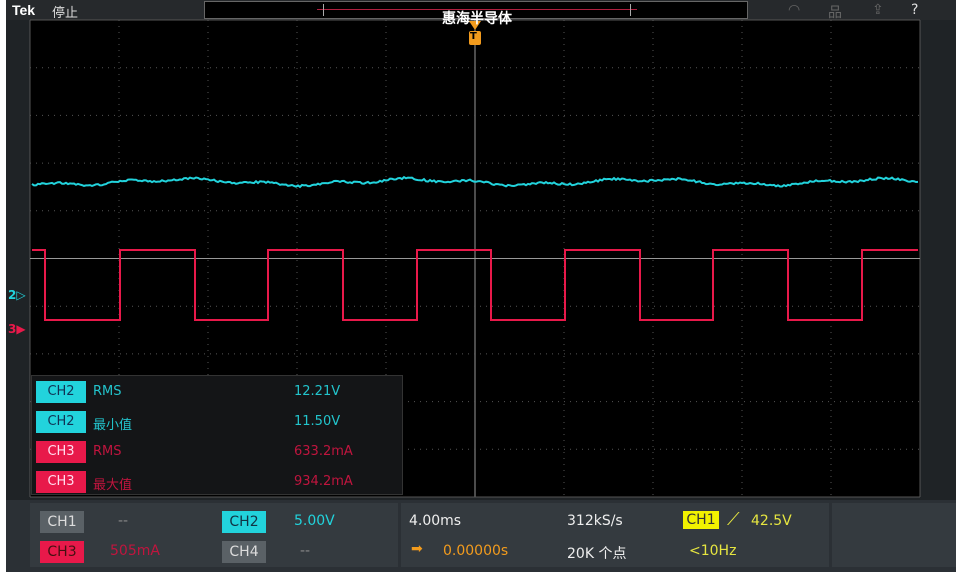  I want to click on empty-panel, so click(894, 535).